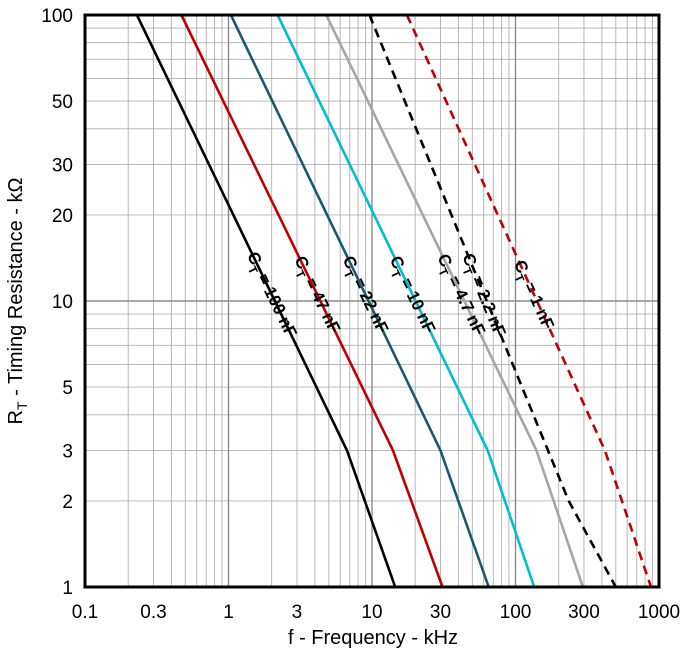  I want to click on curve-label-rest: = 47 nF, so click(321, 304).